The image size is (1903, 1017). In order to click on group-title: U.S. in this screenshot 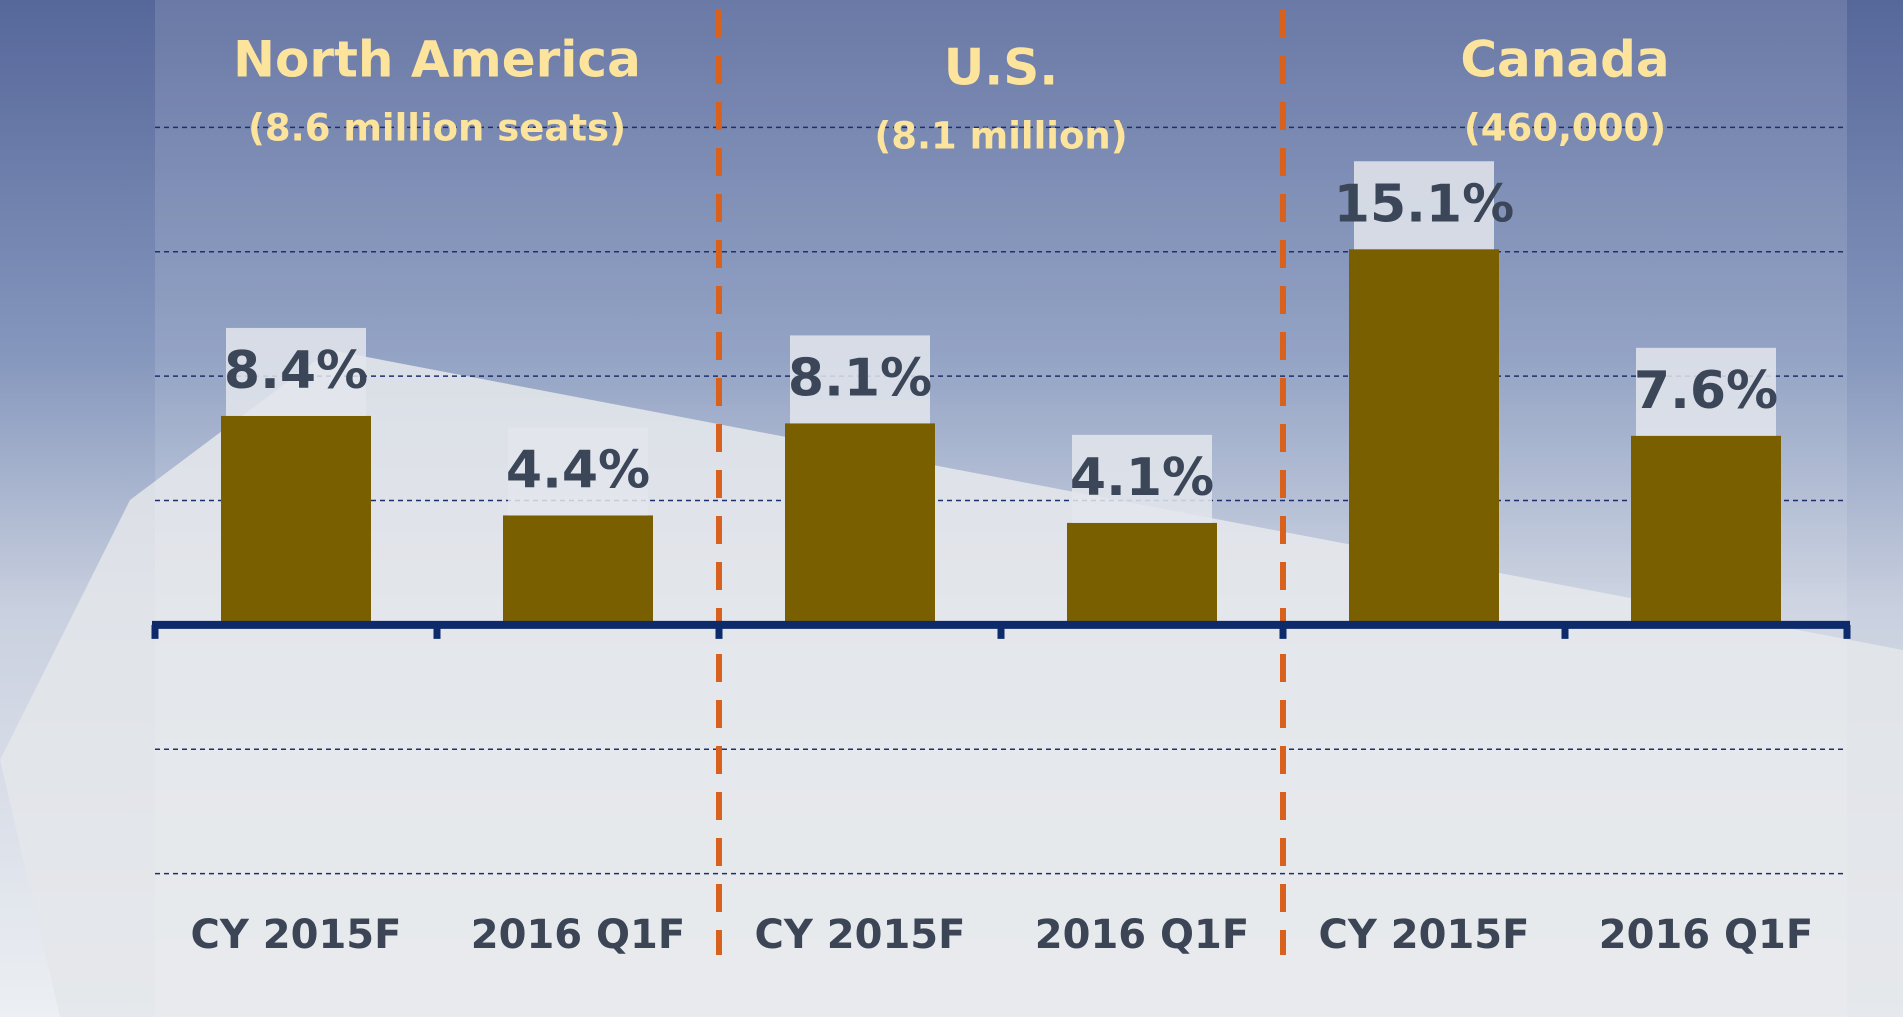, I will do `click(1001, 68)`.